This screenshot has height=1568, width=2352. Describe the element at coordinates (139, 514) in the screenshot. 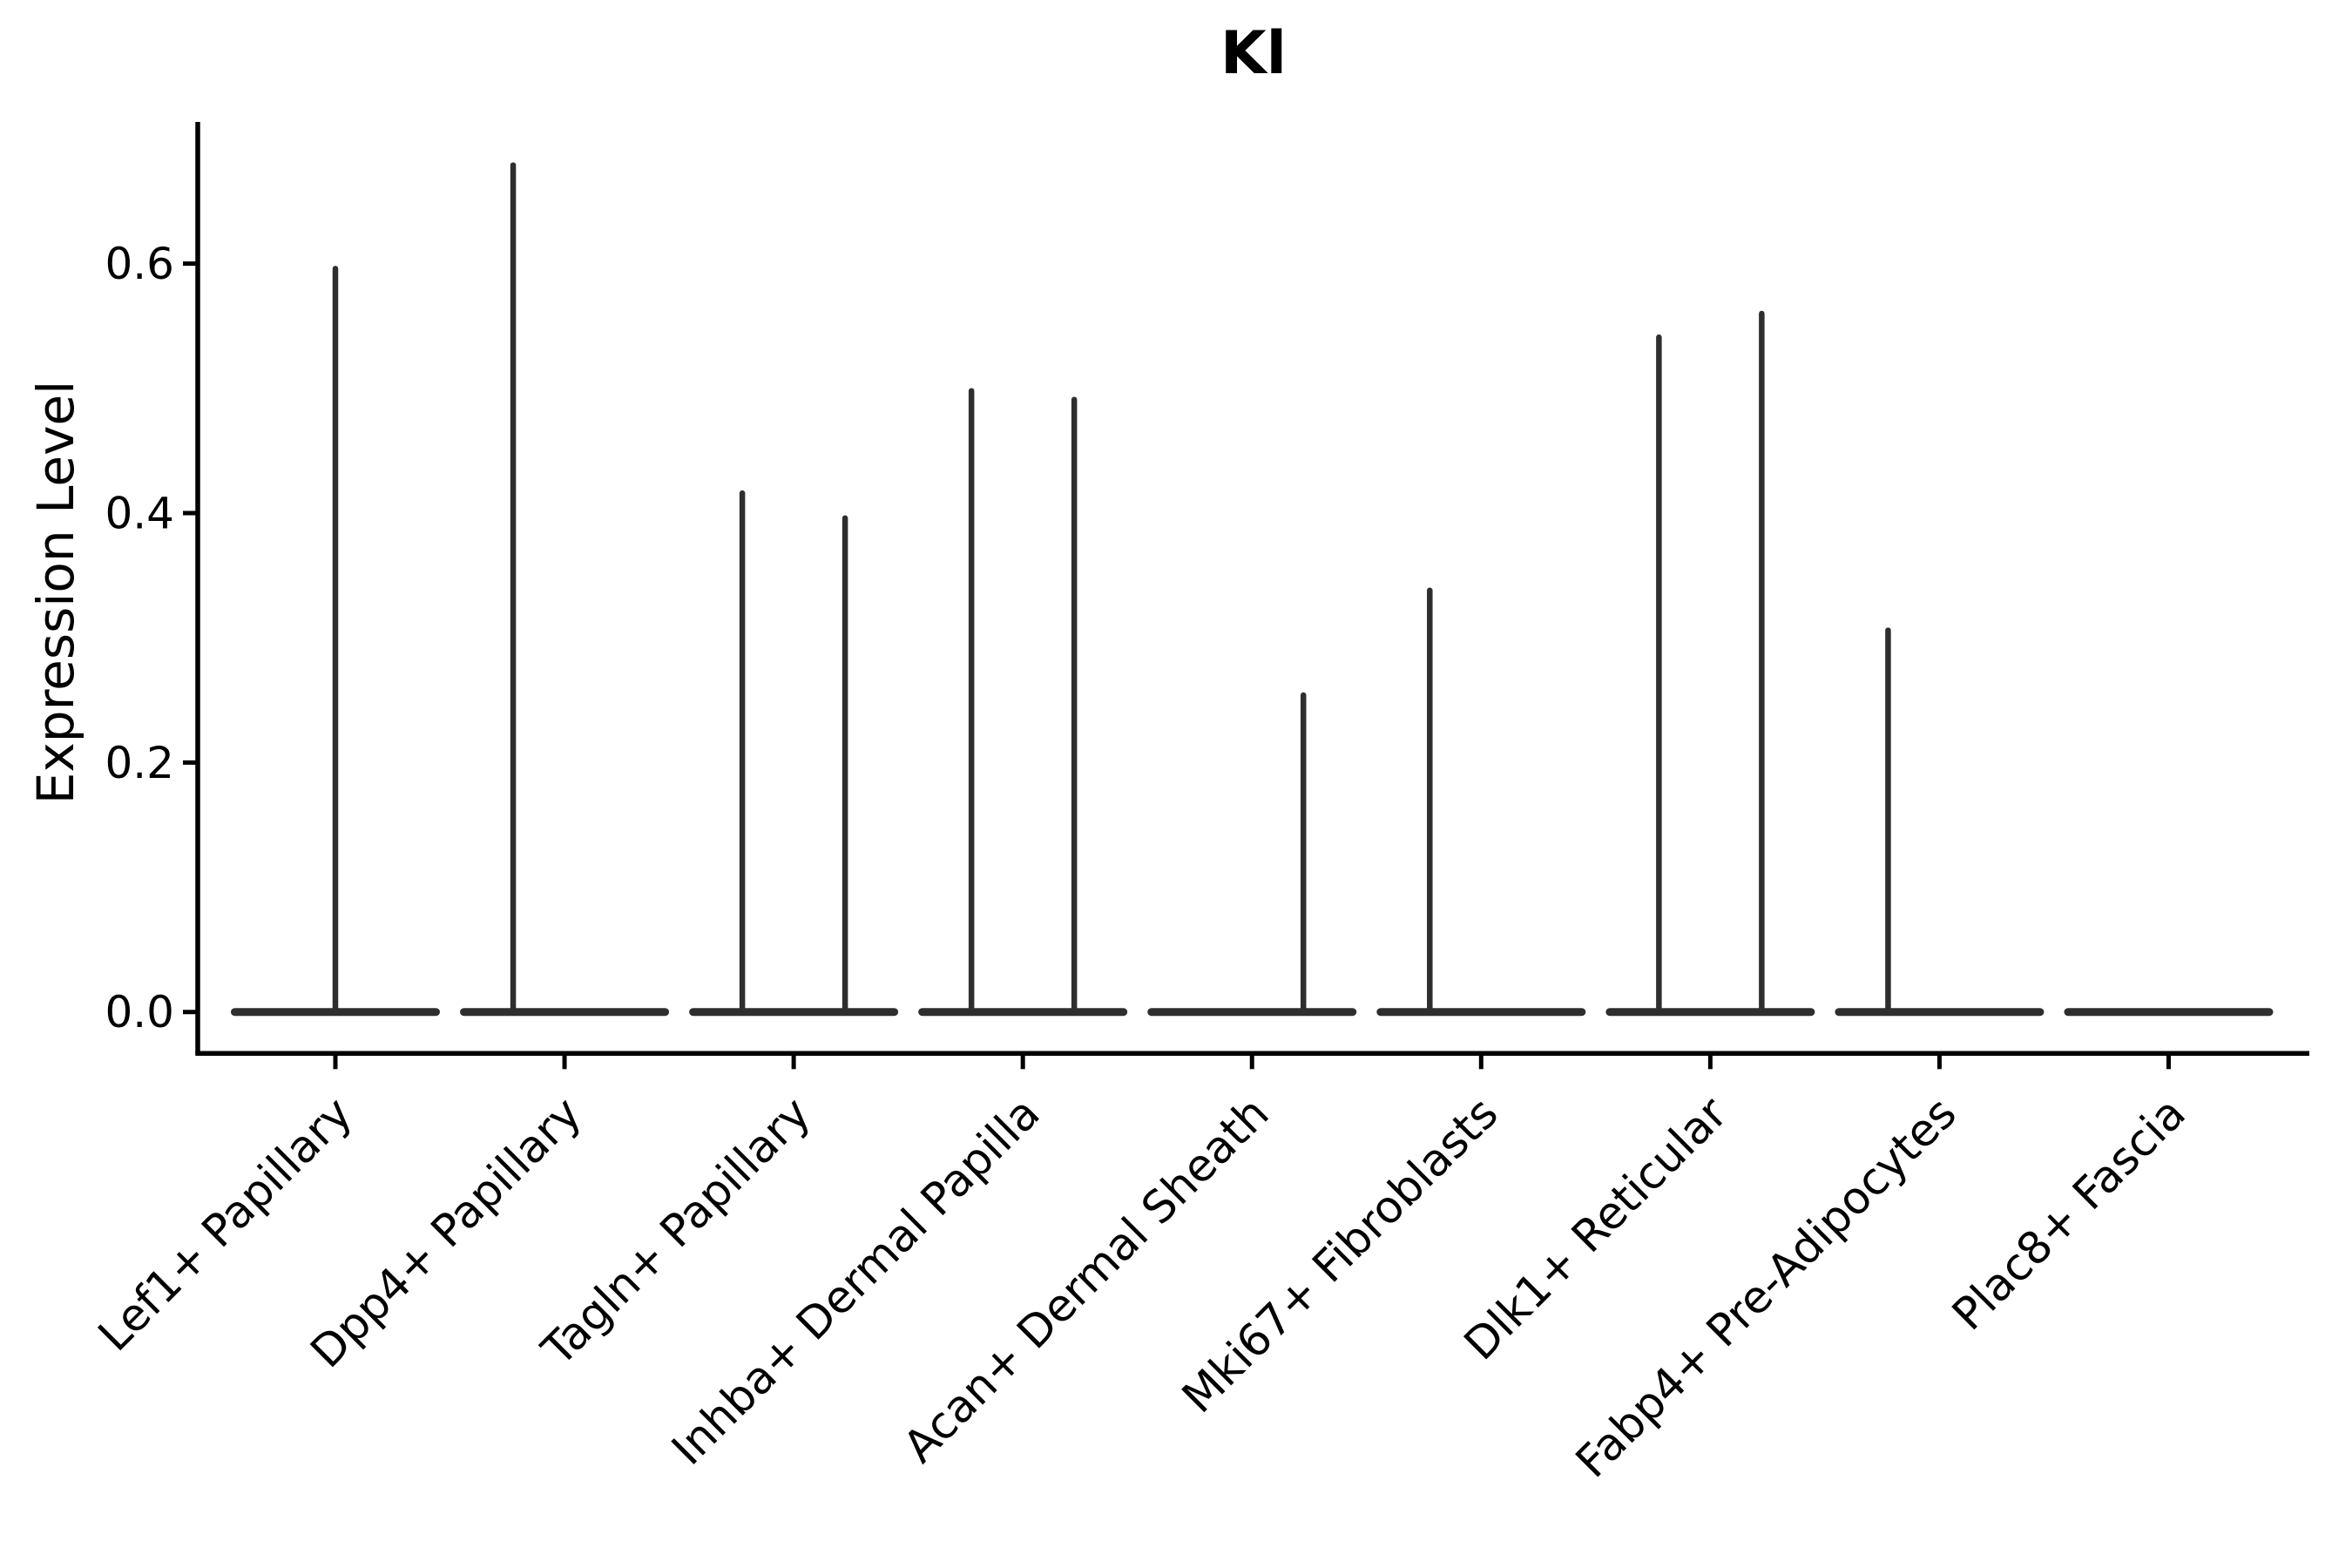

I see `y-tick-label-2: 0.4` at that location.